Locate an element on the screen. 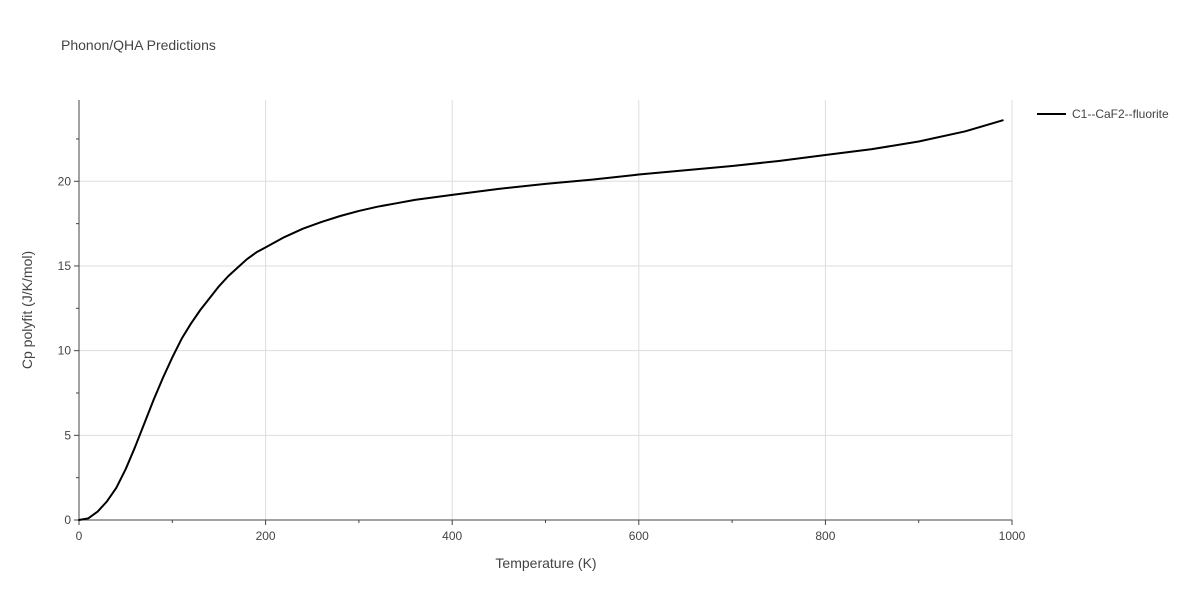 Image resolution: width=1200 pixels, height=600 pixels. y-ticks: 0 5 10 15 20 is located at coordinates (68, 332).